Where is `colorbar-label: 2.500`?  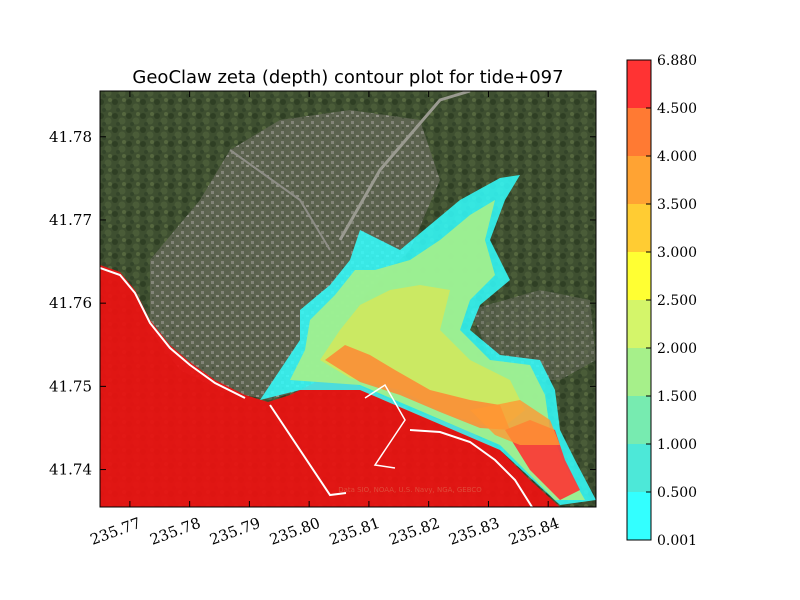 colorbar-label: 2.500 is located at coordinates (677, 301).